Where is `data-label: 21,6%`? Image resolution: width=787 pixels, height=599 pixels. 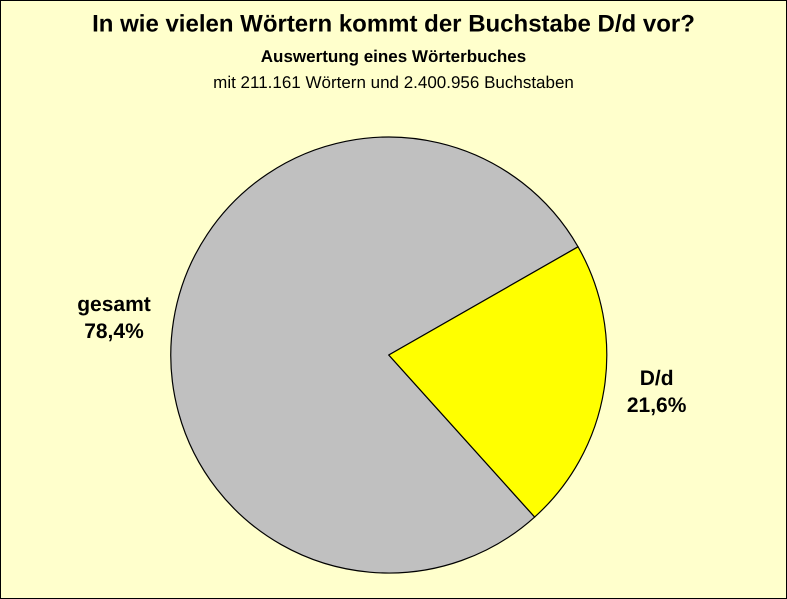
data-label: 21,6% is located at coordinates (656, 405).